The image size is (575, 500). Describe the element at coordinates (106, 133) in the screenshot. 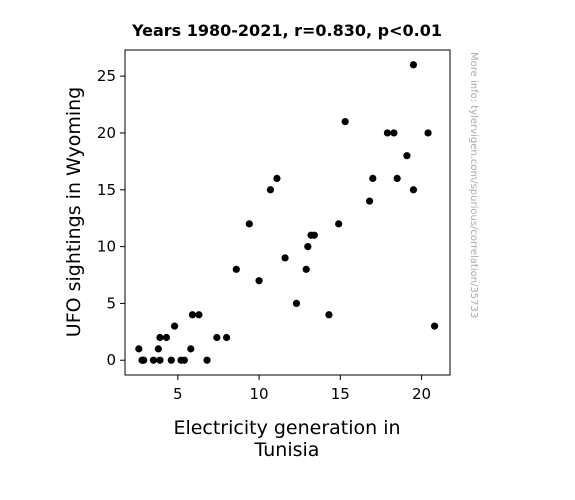

I see `y-tick-label: 20` at that location.